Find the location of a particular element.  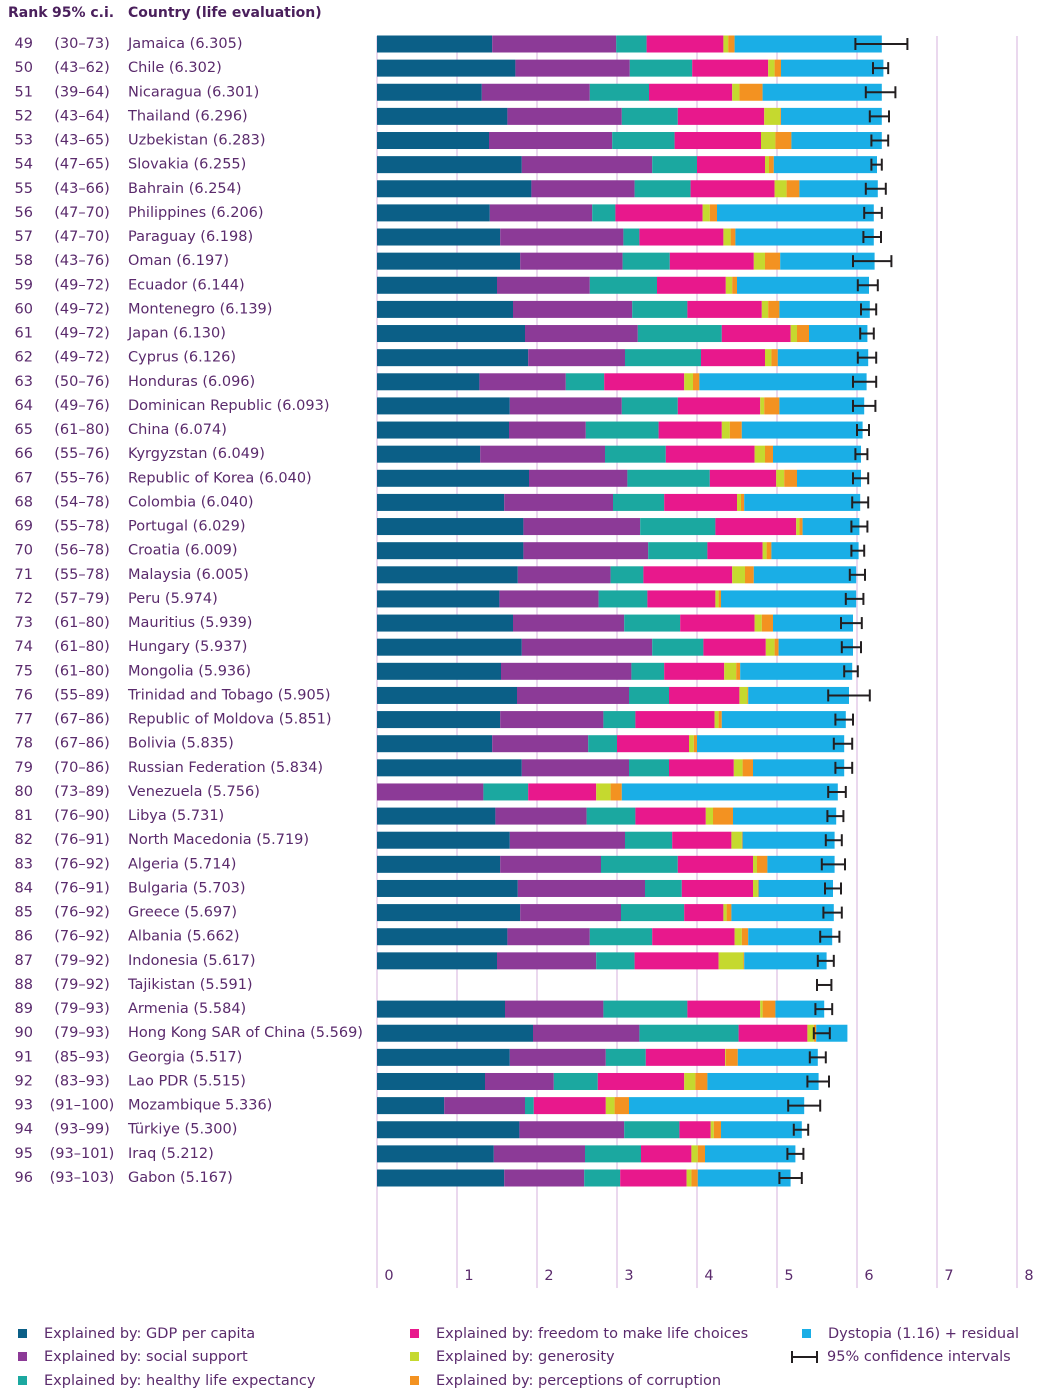

rank: 84 is located at coordinates (24, 888).